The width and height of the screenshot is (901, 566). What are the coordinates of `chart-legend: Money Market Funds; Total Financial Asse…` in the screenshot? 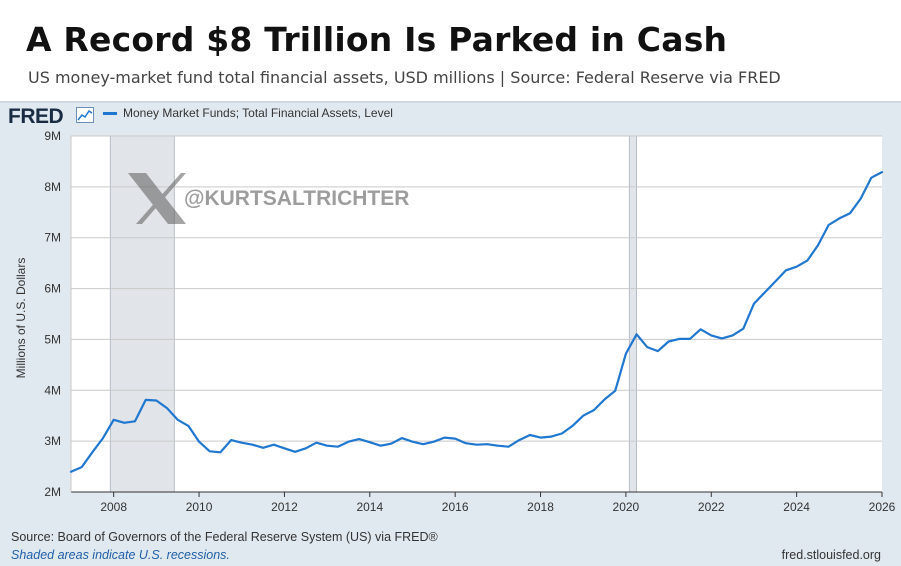 It's located at (248, 113).